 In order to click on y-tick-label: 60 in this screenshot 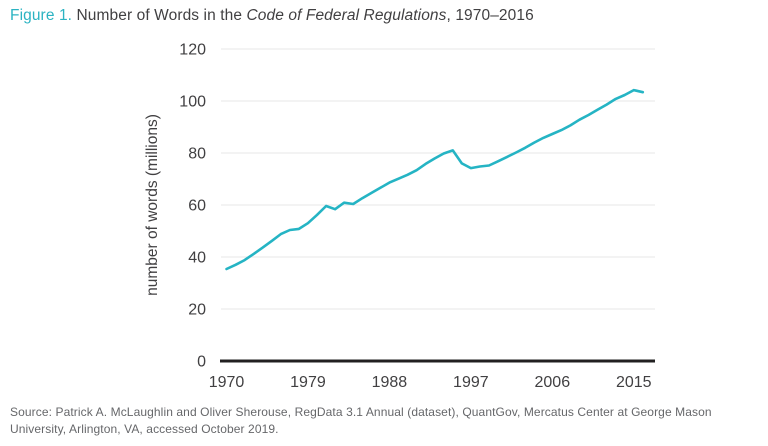, I will do `click(197, 206)`.